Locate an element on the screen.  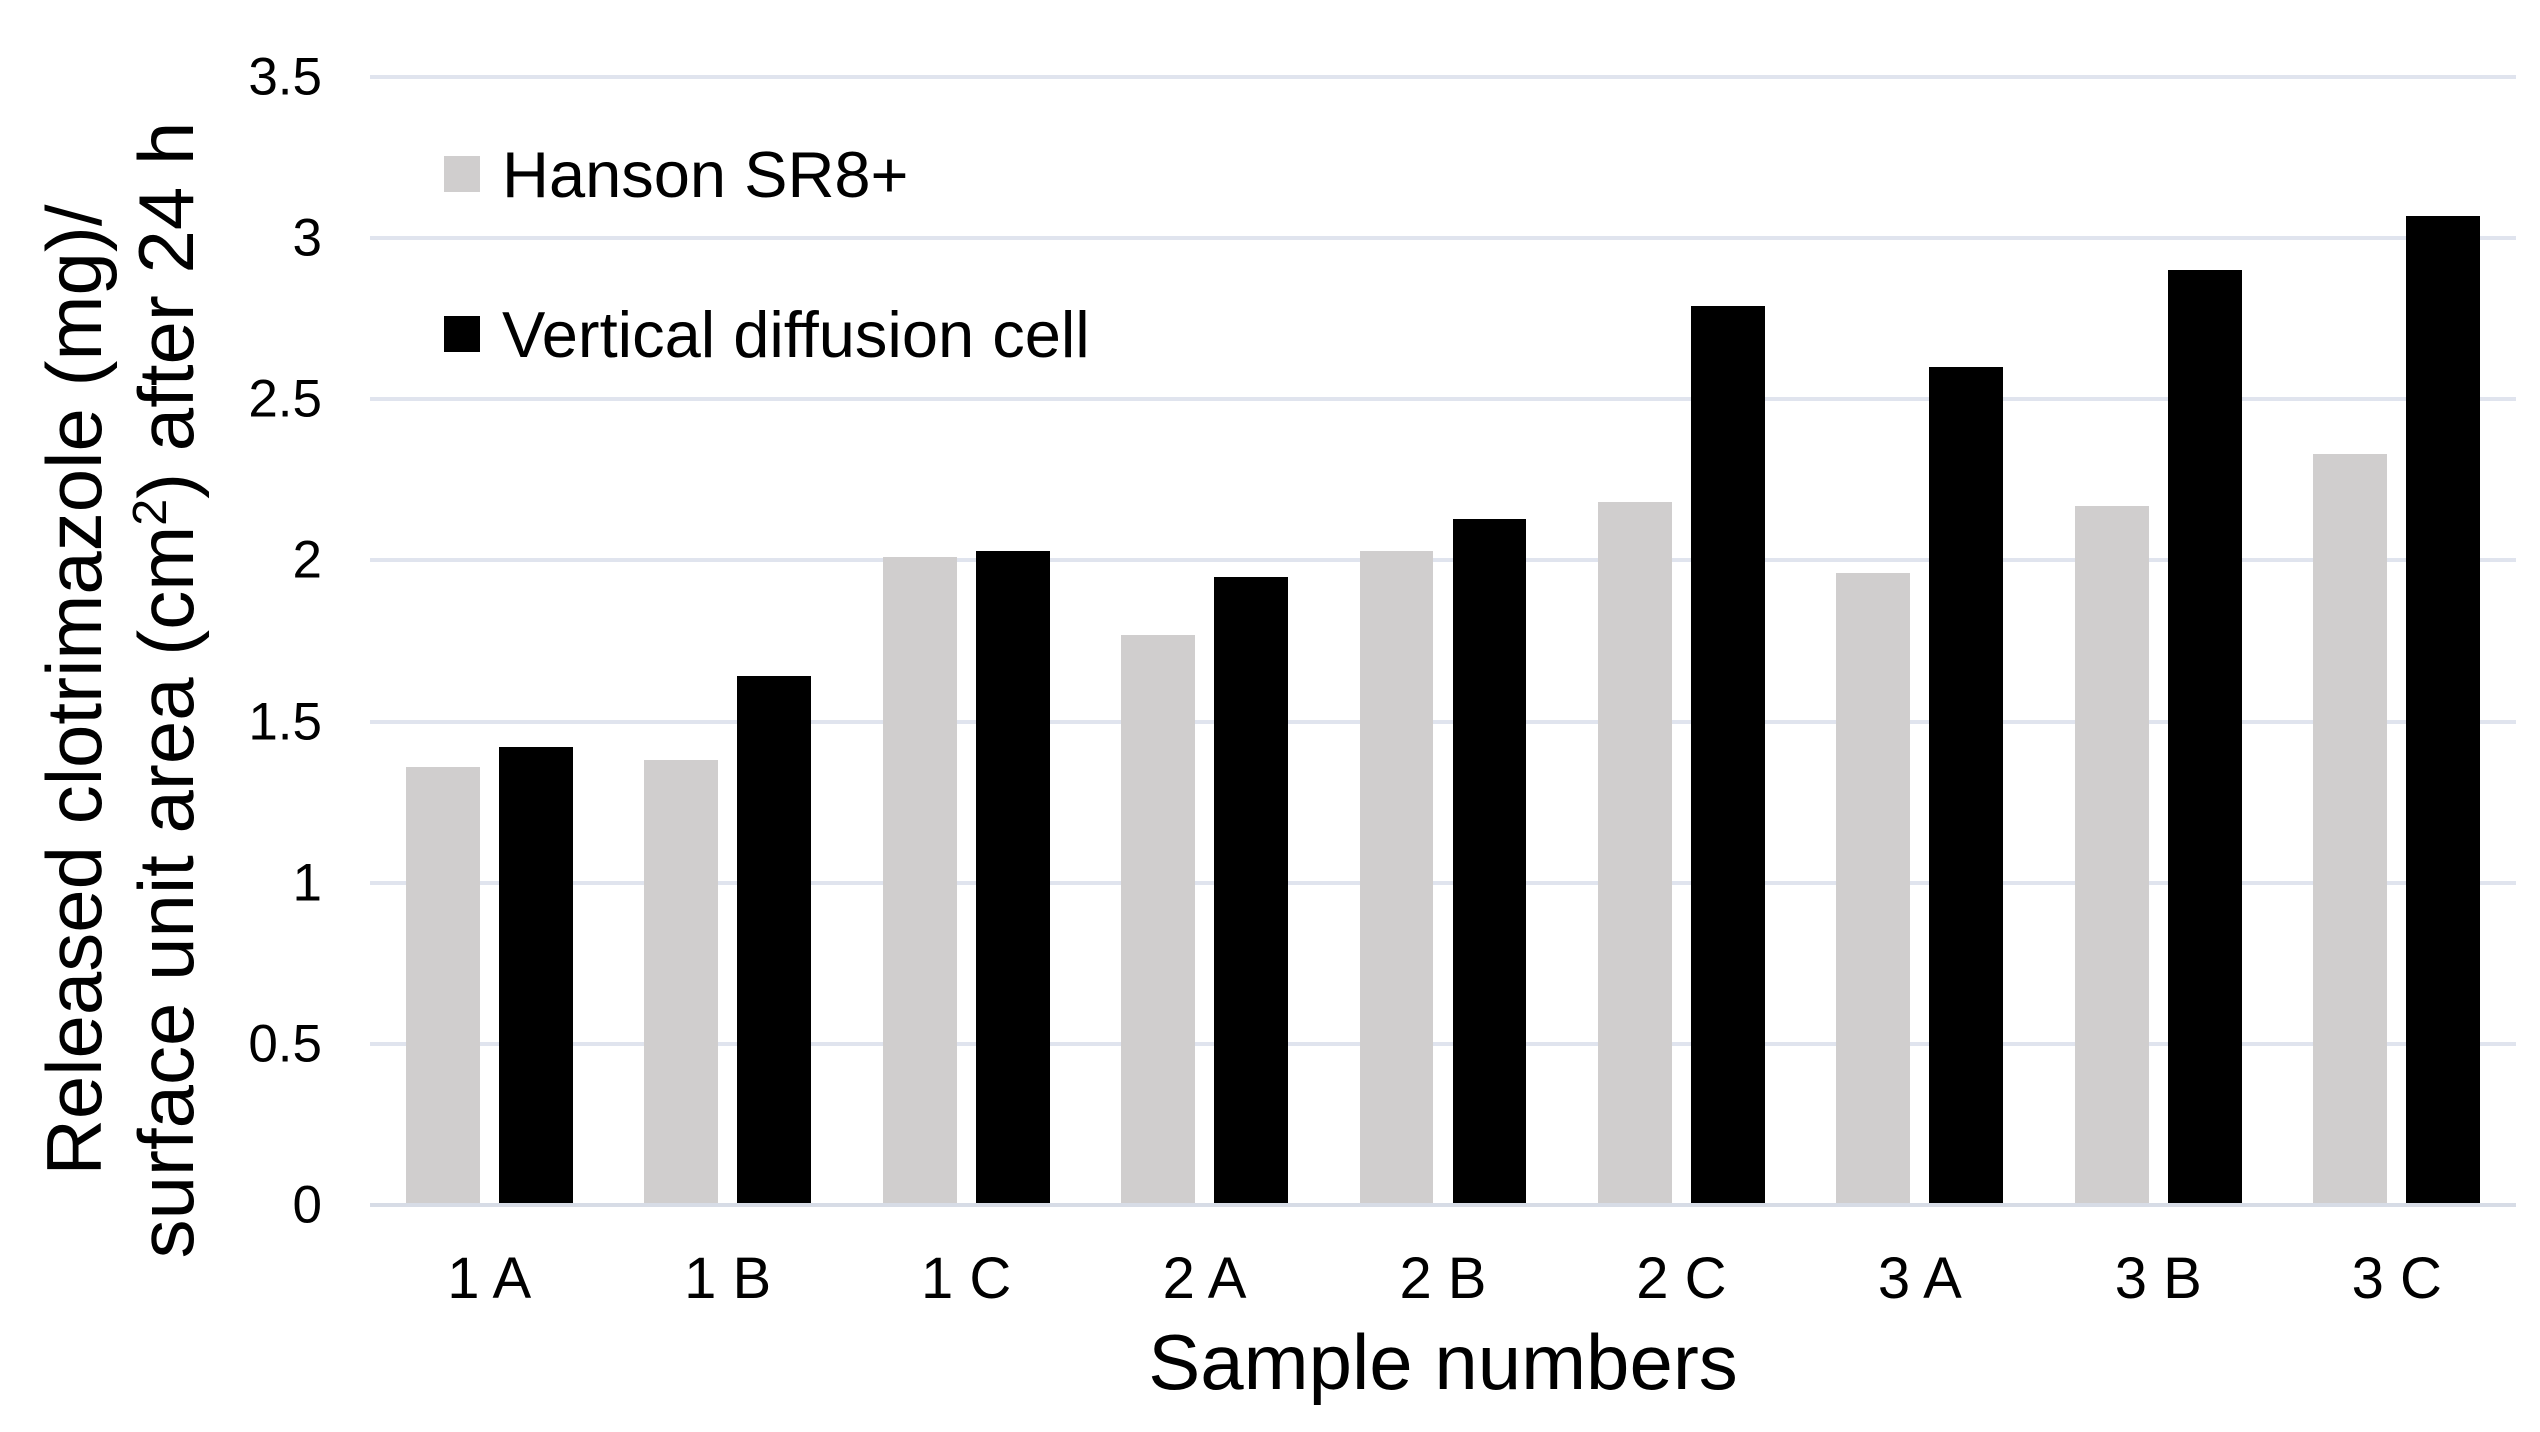
y-tick-label-1.5: 1.5 is located at coordinates (285, 722).